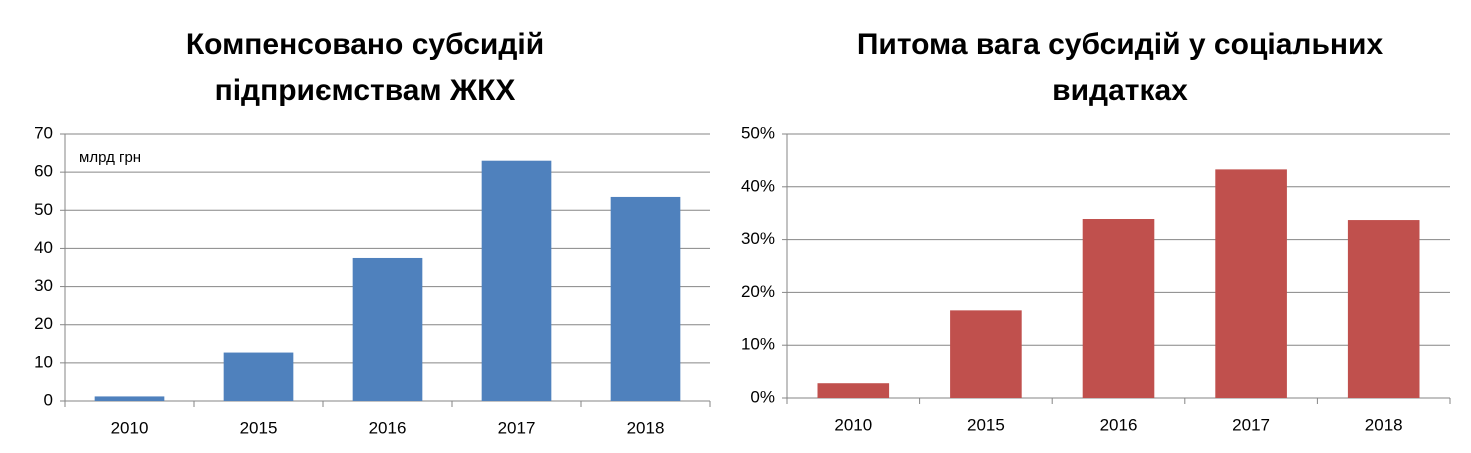  Describe the element at coordinates (43, 247) in the screenshot. I see `y-tick-label: 40` at that location.